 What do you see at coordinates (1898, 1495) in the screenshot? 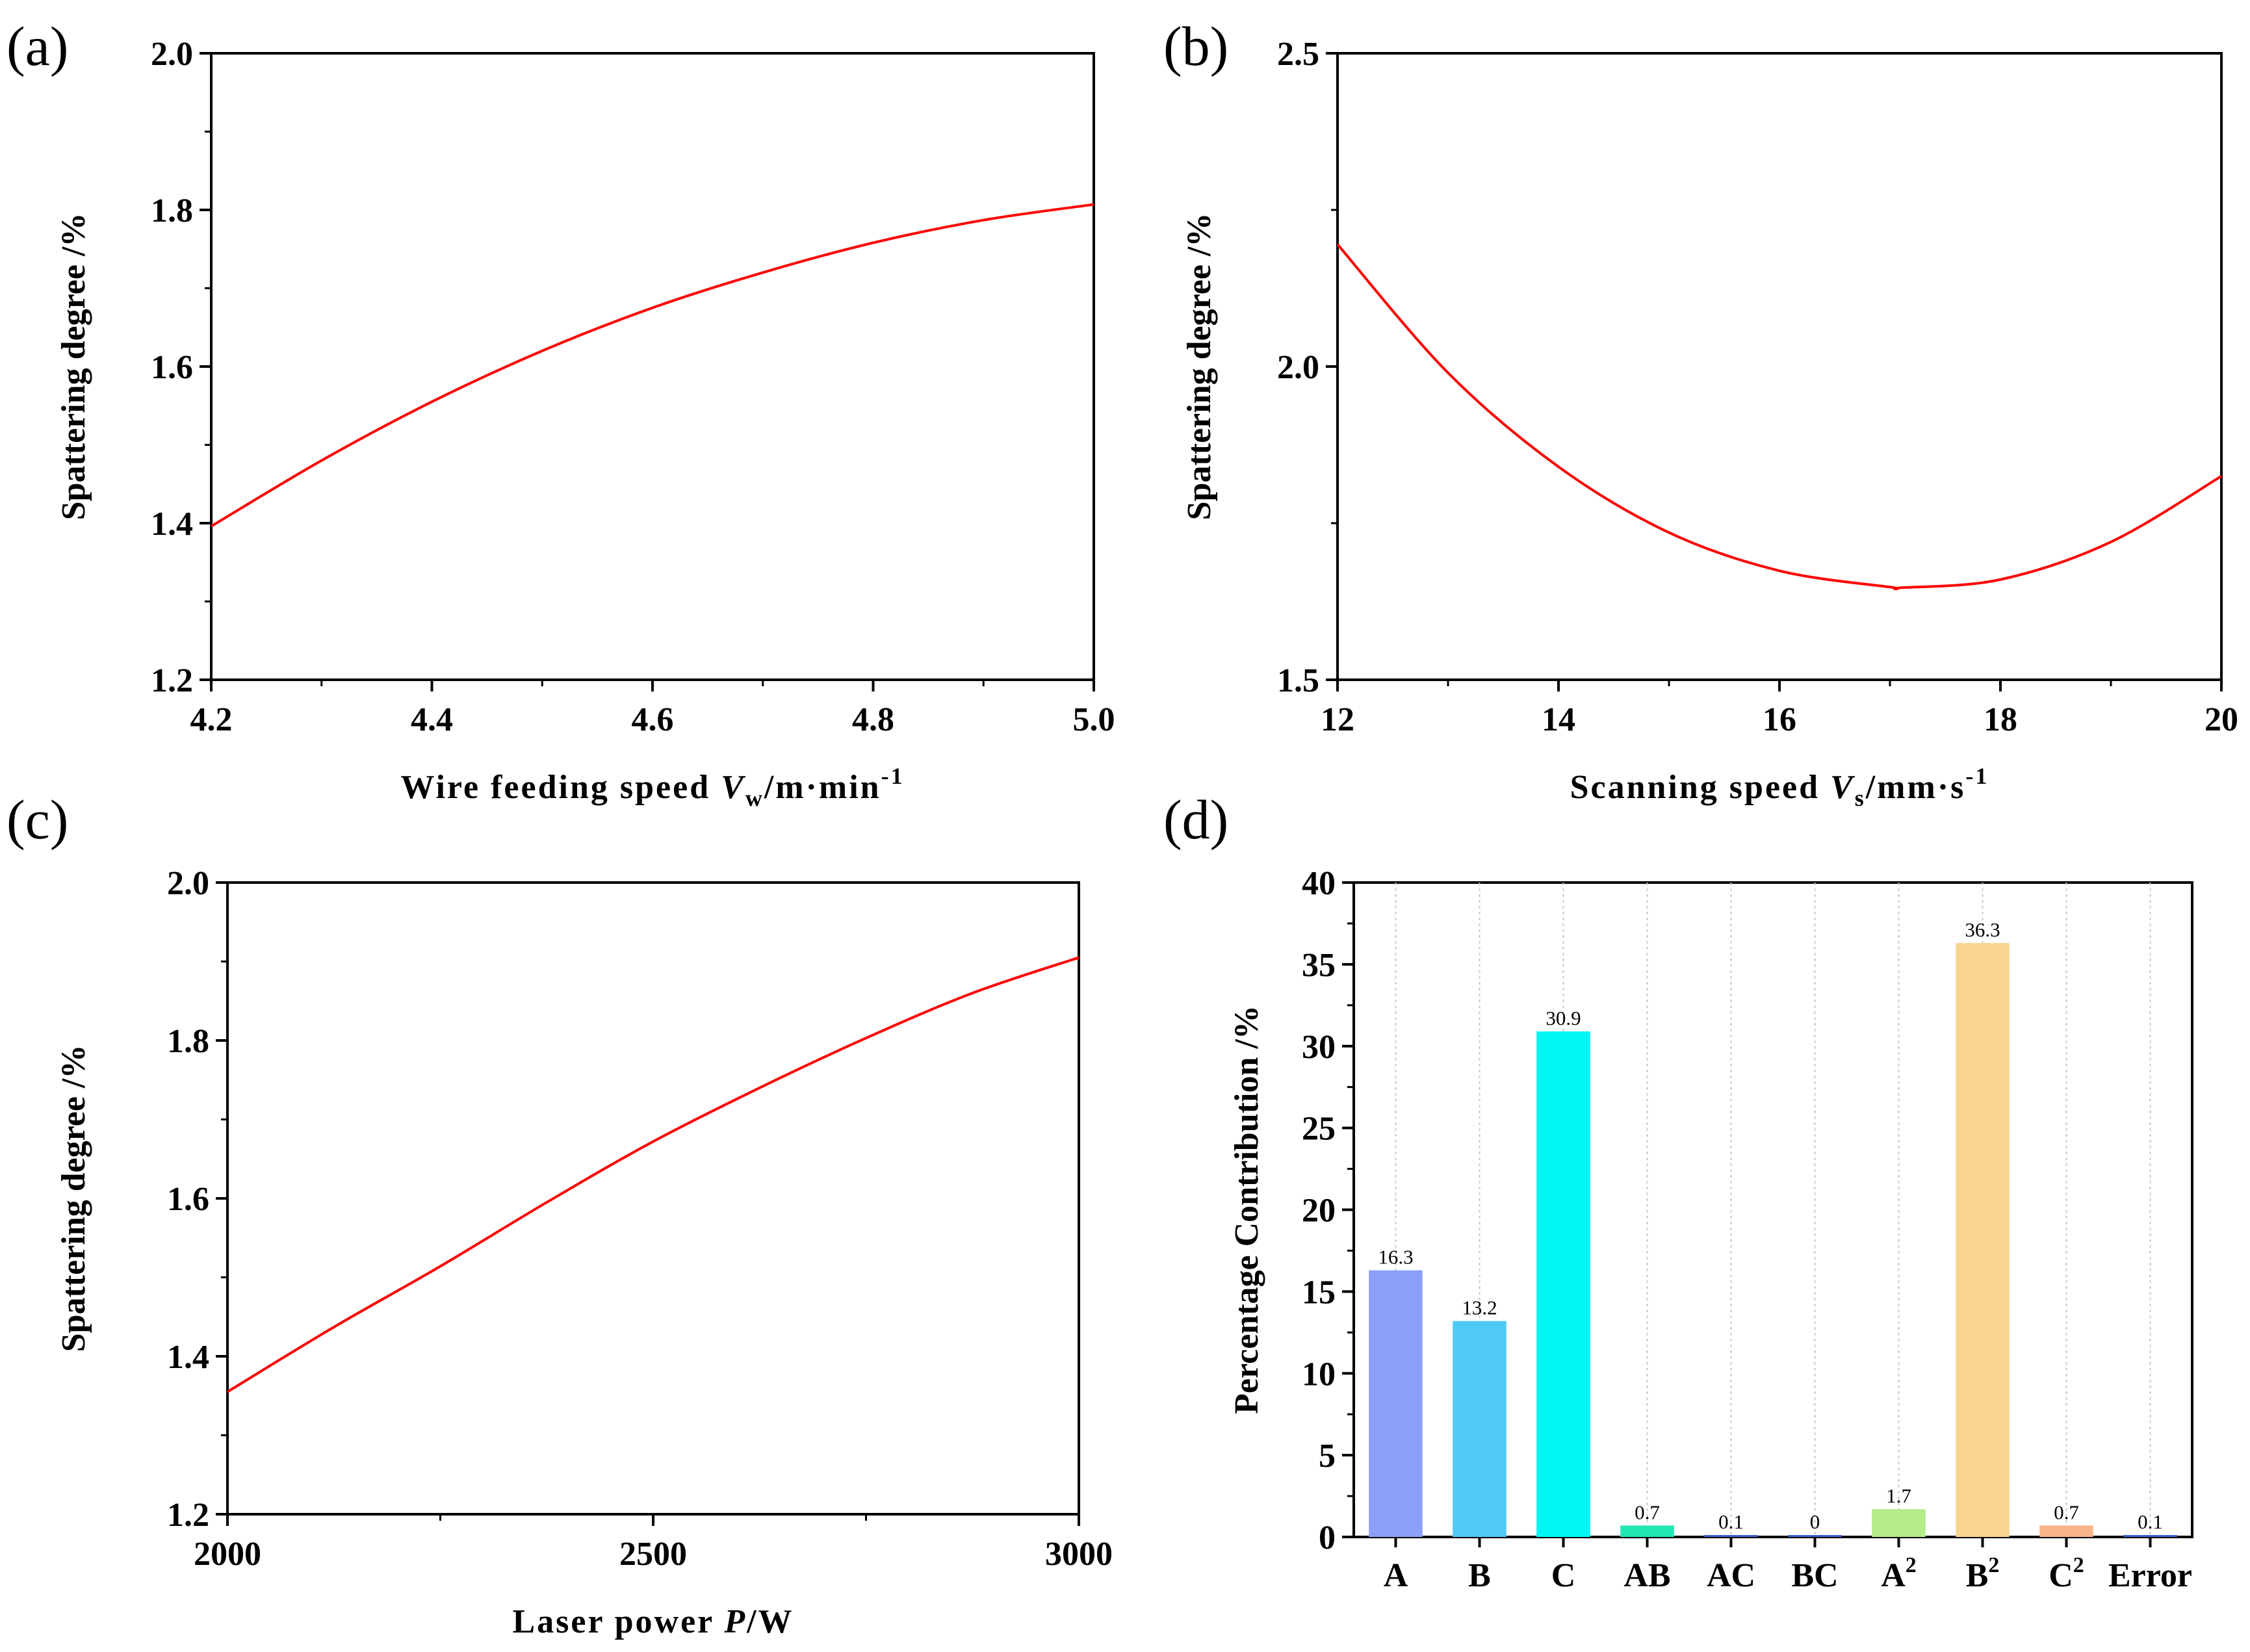
I see `bar-value-label: 1.7` at bounding box center [1898, 1495].